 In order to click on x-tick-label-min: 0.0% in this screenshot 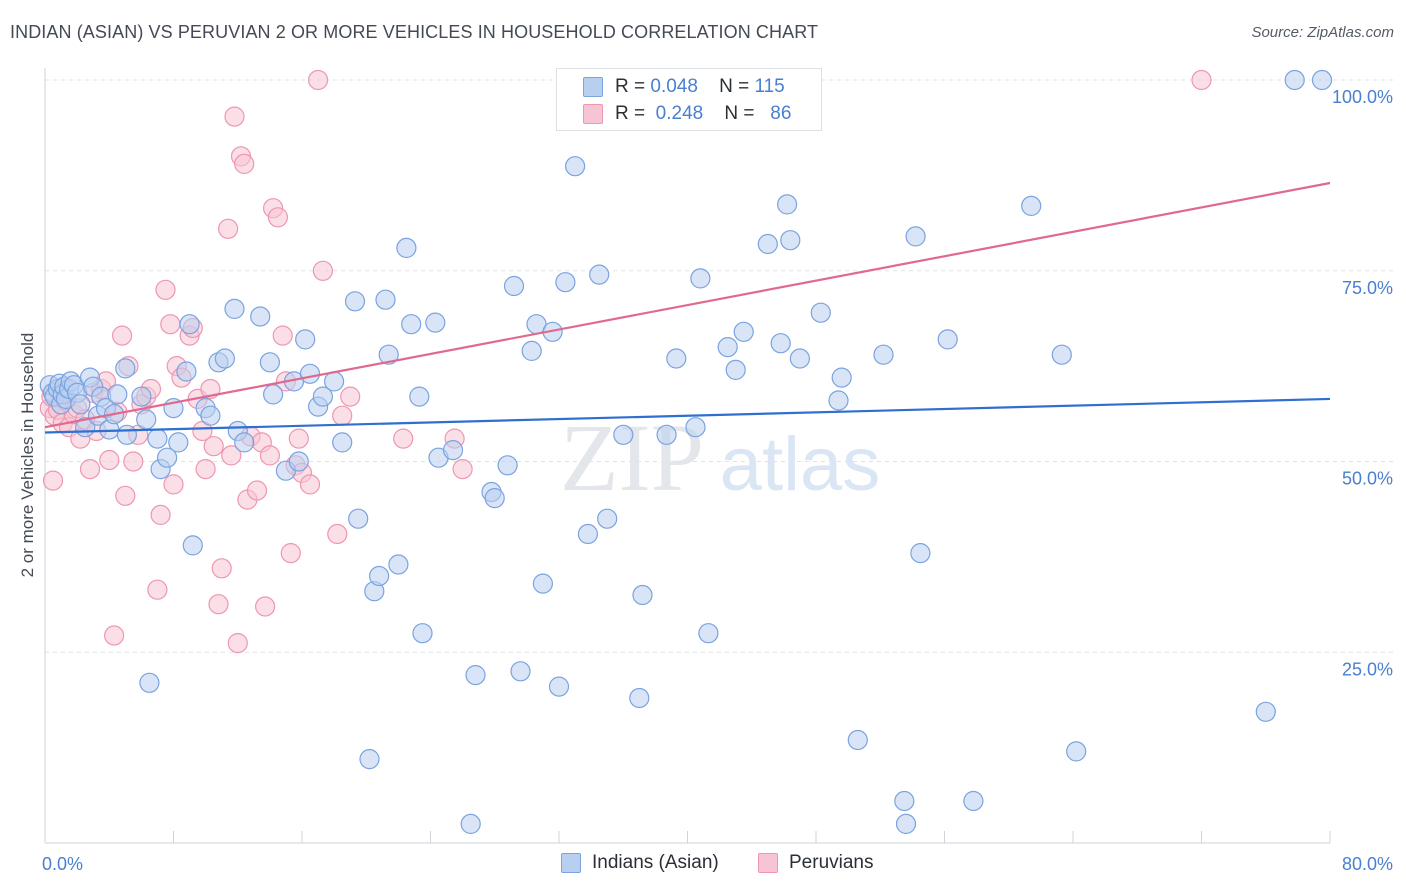, I will do `click(62, 864)`.